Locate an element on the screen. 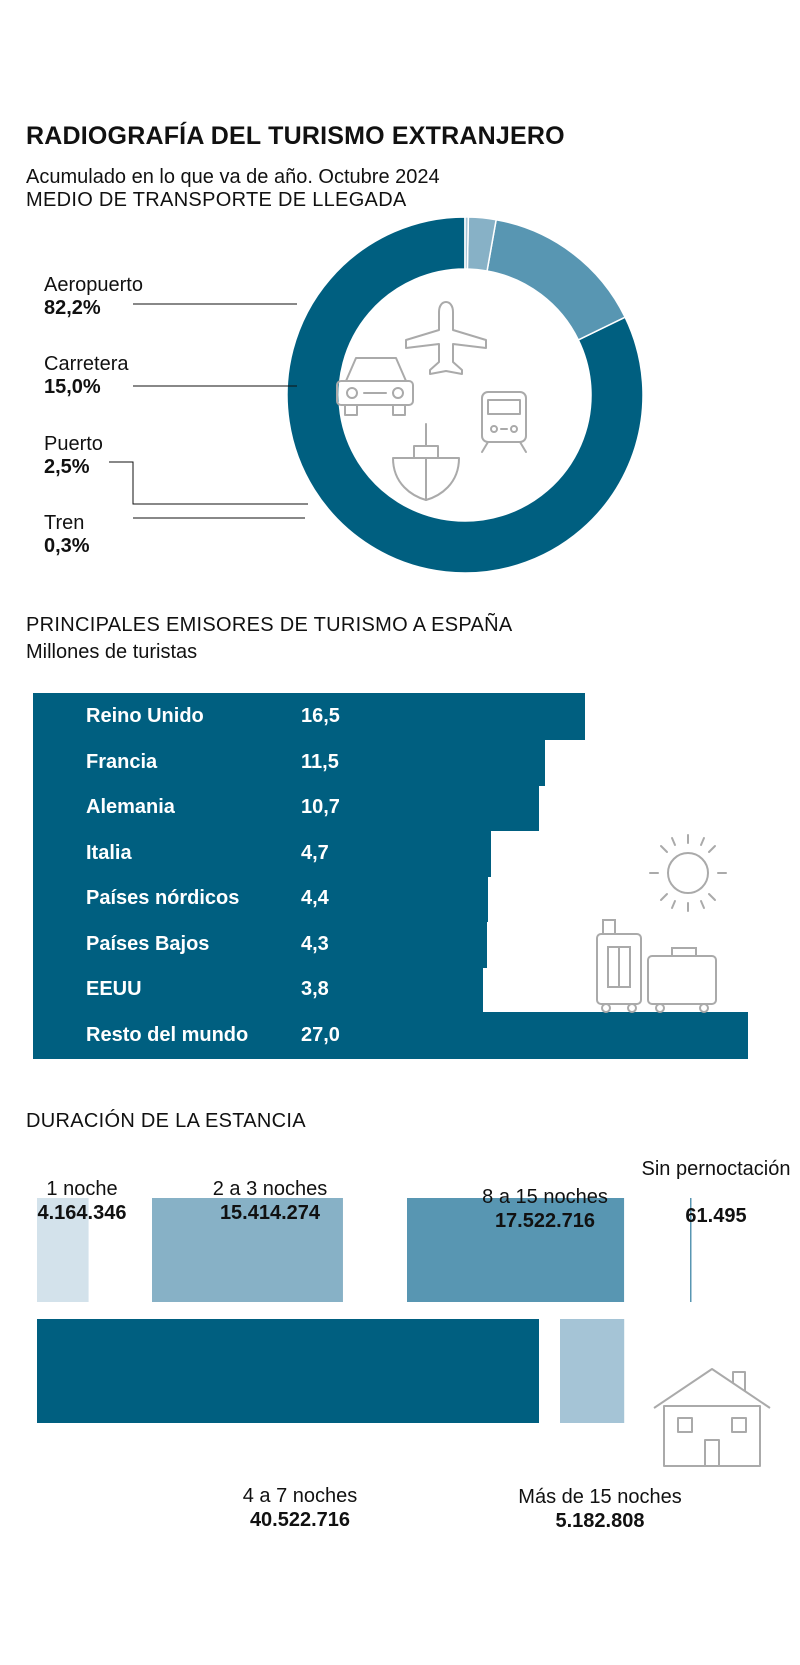  bar-value-resto-del-mundo: 27,0 is located at coordinates (320, 1034).